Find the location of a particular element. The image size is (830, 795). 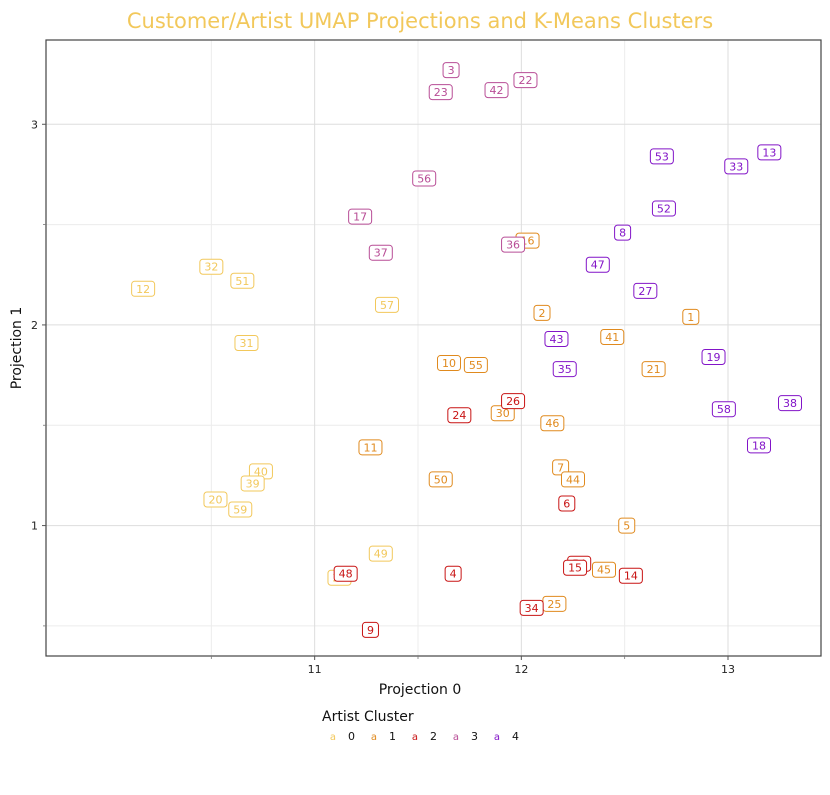

point-label-text: 40 is located at coordinates (261, 471).